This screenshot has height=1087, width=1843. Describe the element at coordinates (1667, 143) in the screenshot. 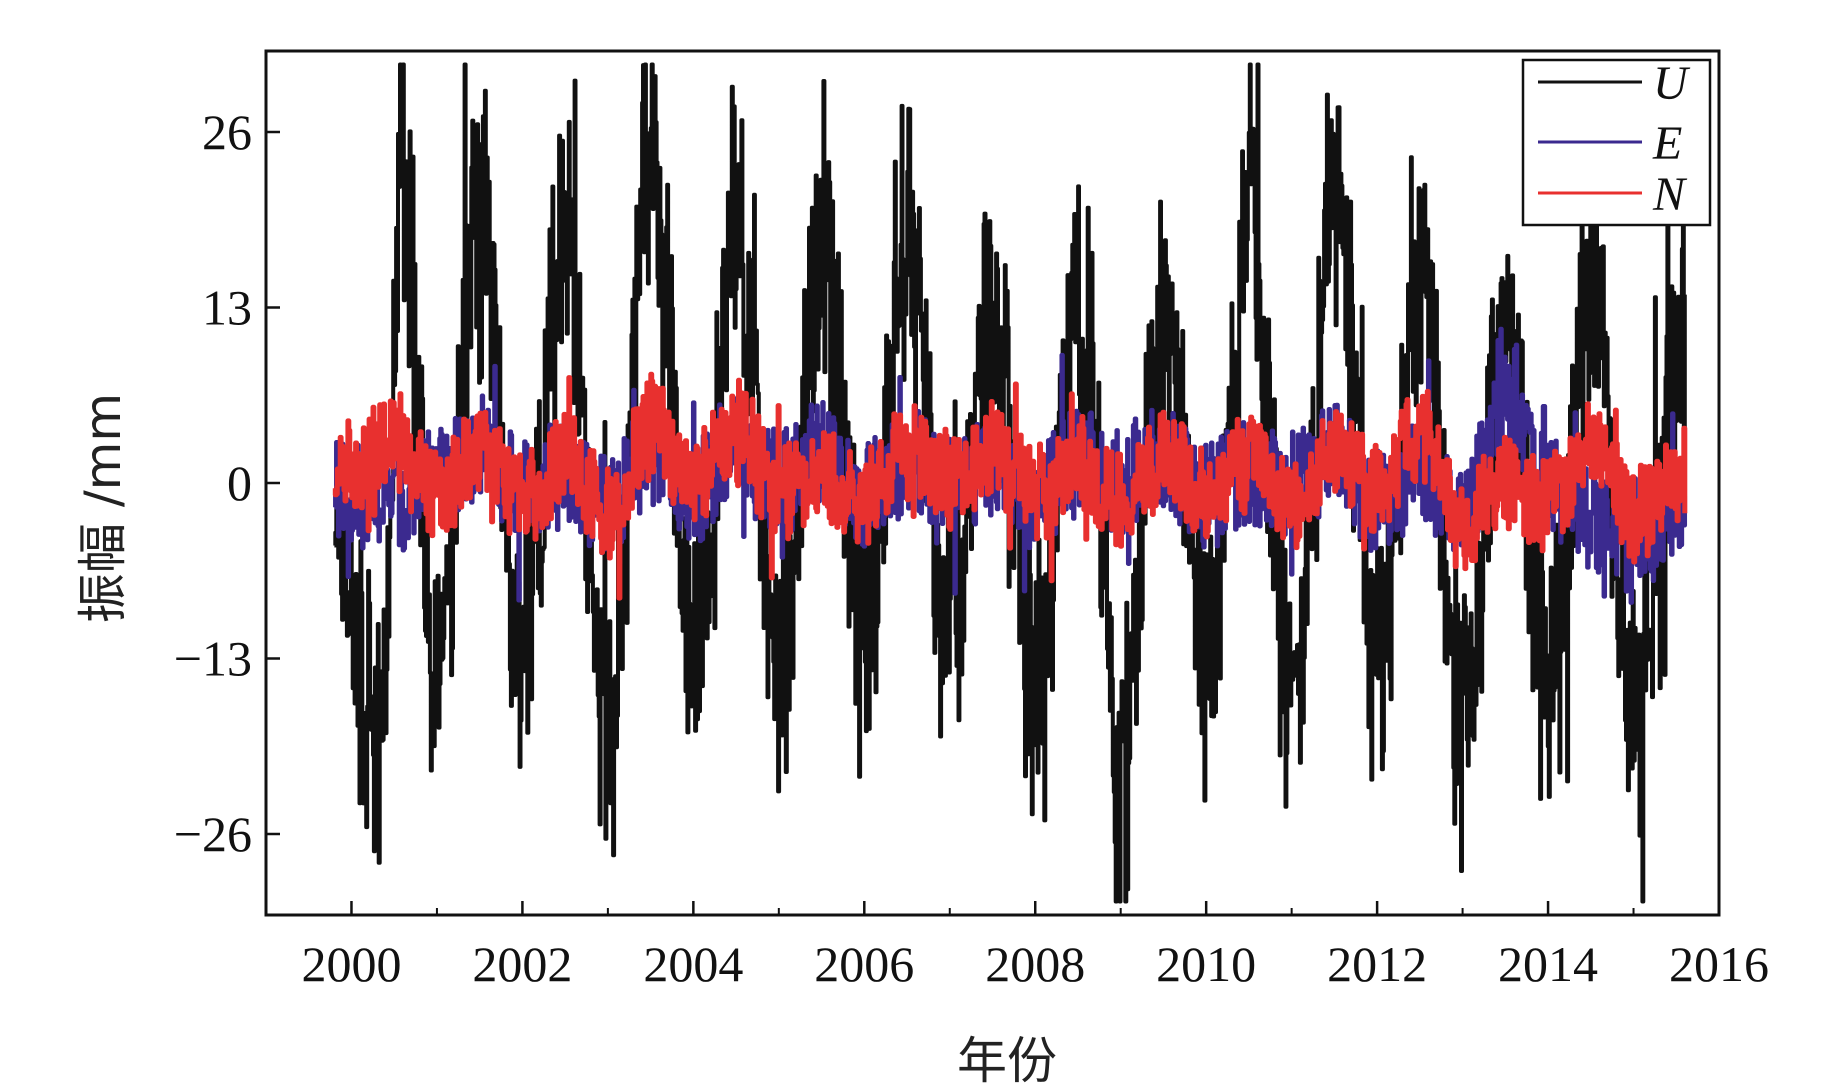

I see `legend-label-e: E` at that location.